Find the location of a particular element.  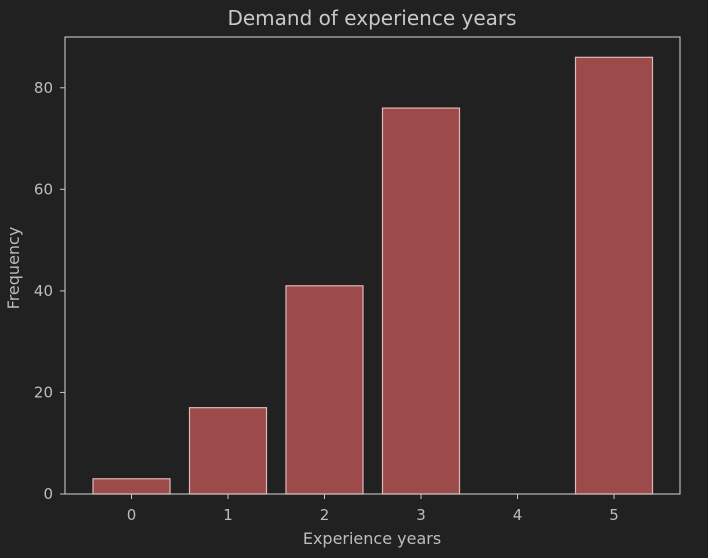

x-tick-label-0: 0 is located at coordinates (132, 515).